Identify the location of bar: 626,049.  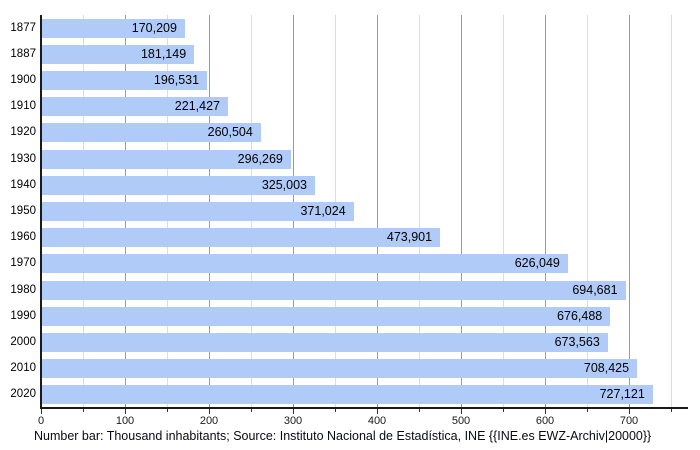
(305, 264).